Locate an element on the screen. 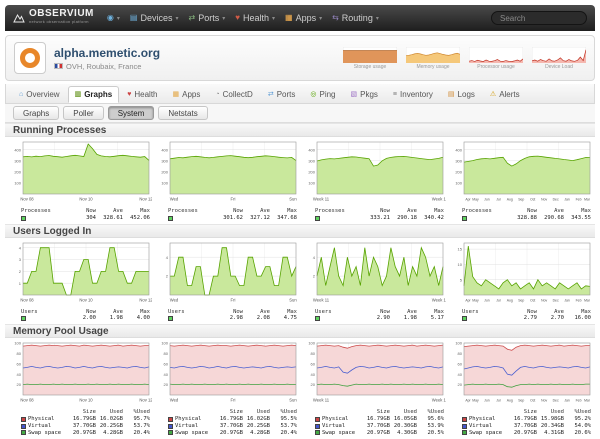  minigraph-device-load: Device Load is located at coordinates (559, 58).